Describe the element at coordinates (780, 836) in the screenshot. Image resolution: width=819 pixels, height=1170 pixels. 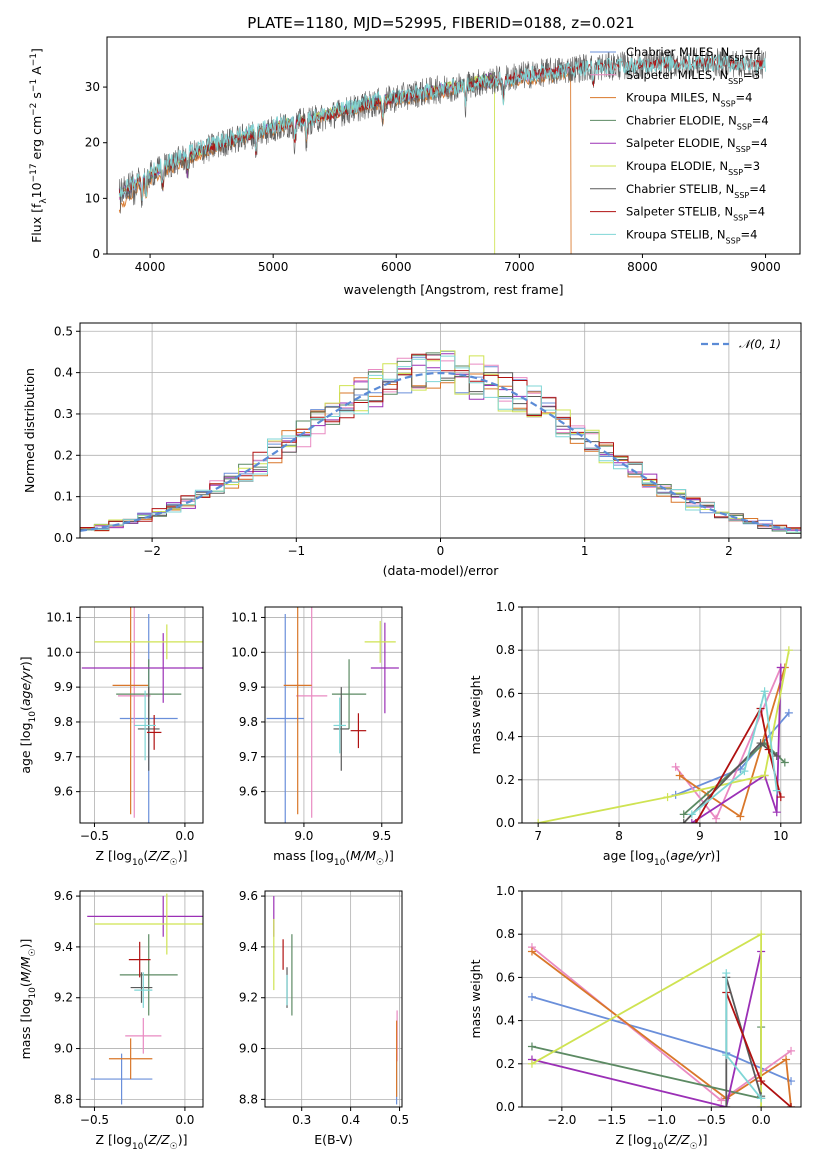
I see `x-tick-label: 10` at that location.